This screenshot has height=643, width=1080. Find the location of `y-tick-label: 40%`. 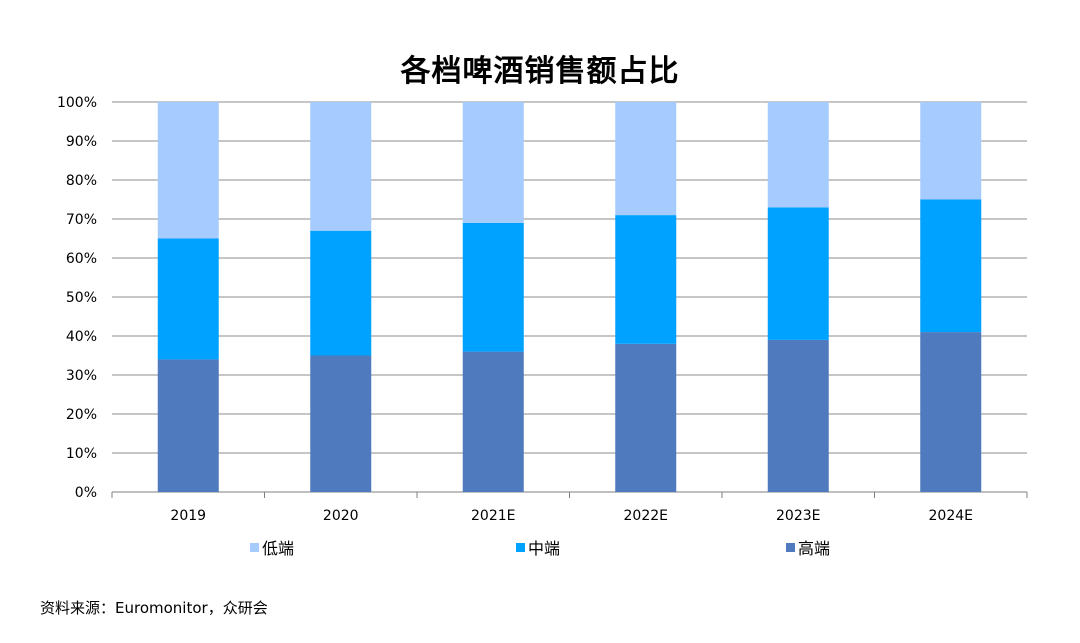

y-tick-label: 40% is located at coordinates (81, 337).